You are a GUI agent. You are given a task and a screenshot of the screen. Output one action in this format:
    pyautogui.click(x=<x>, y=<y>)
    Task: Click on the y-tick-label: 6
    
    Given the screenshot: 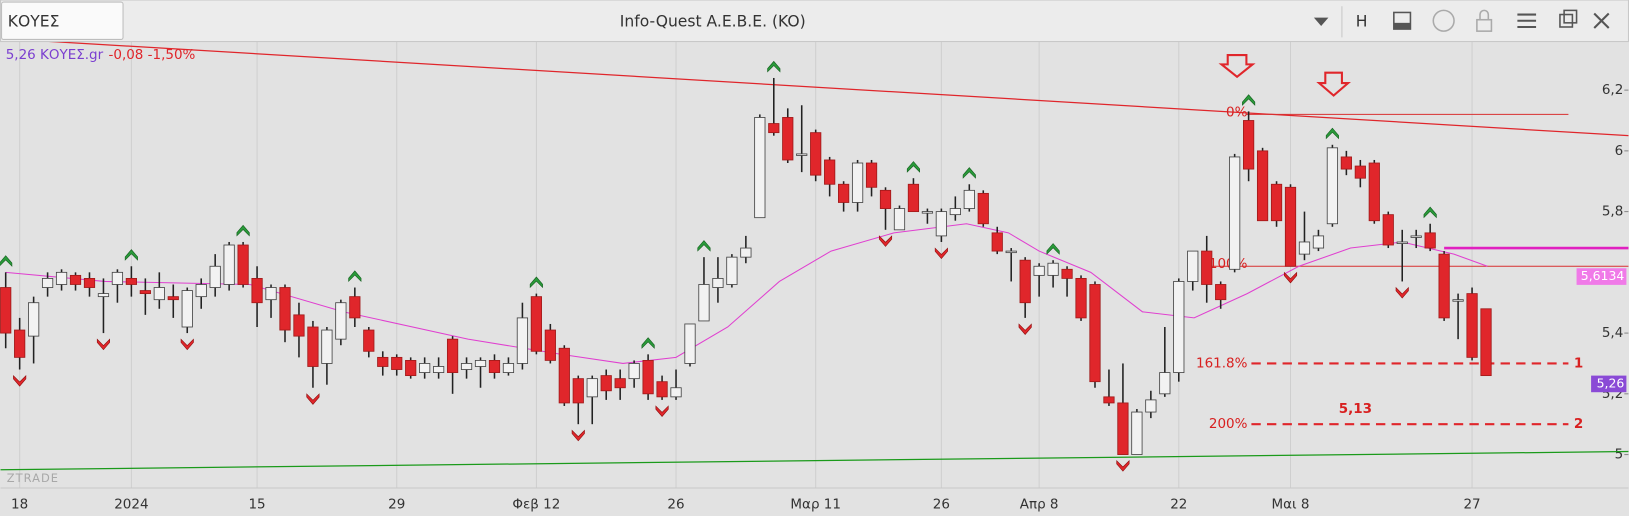 What is the action you would take?
    pyautogui.click(x=1619, y=151)
    